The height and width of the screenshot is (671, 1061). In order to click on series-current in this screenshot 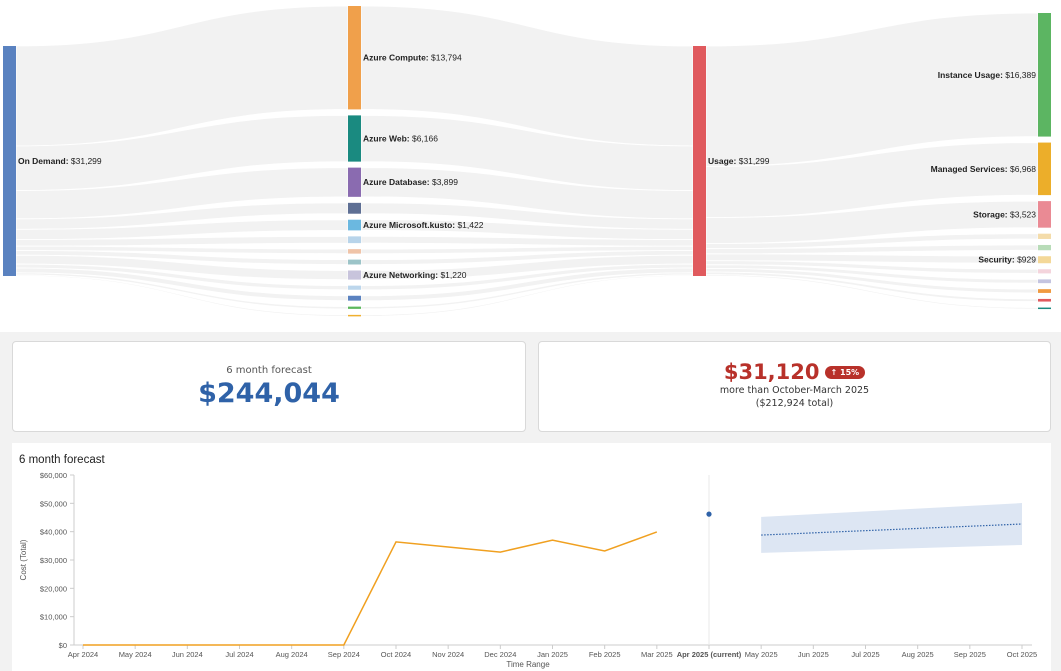, I will do `click(709, 514)`.